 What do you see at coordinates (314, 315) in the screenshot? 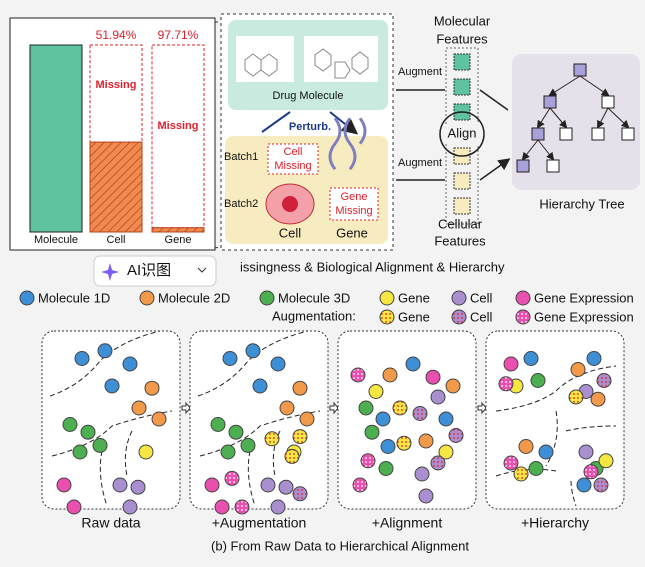
I see `augmentation-label: Augmentation:` at bounding box center [314, 315].